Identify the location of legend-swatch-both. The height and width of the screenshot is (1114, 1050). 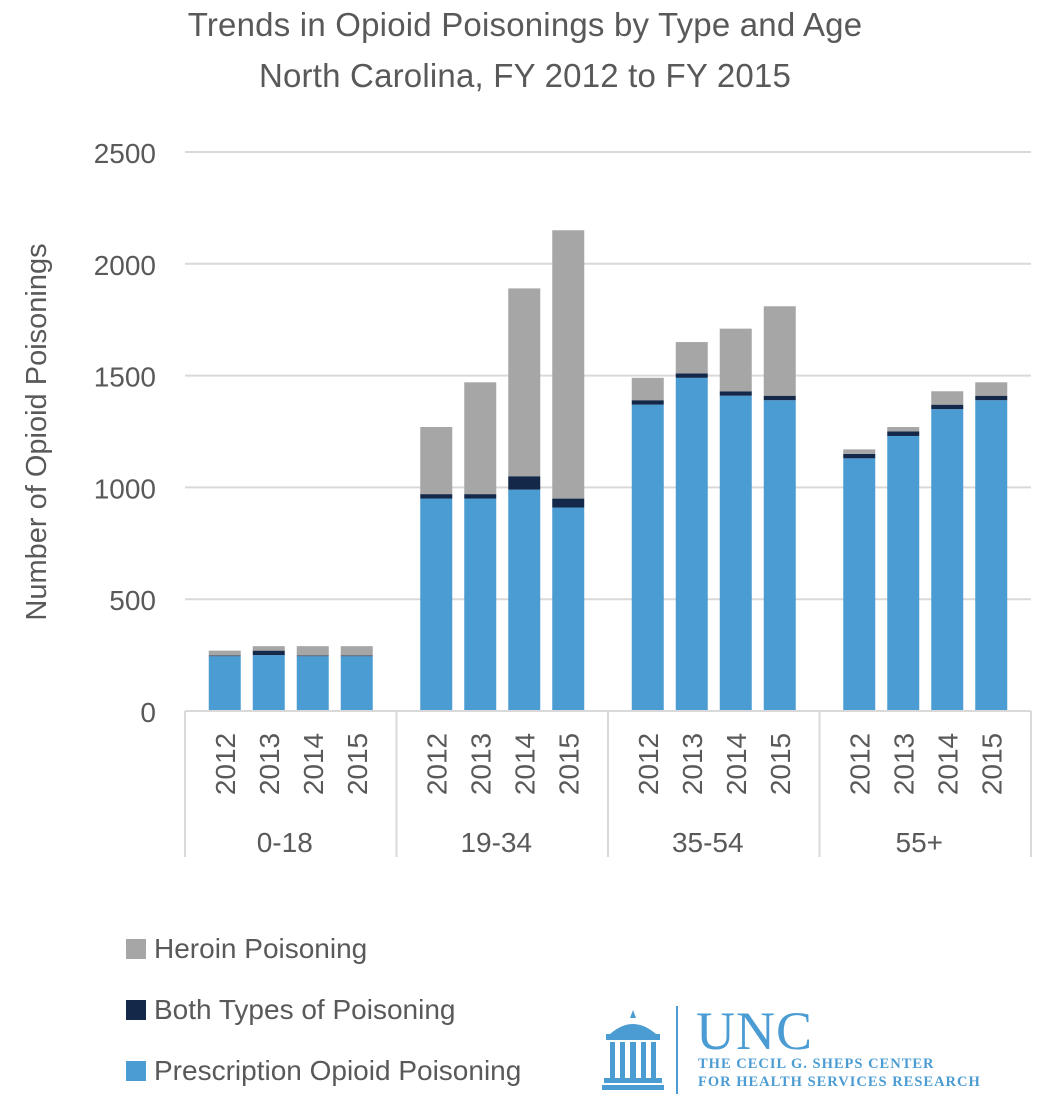
(136, 1010).